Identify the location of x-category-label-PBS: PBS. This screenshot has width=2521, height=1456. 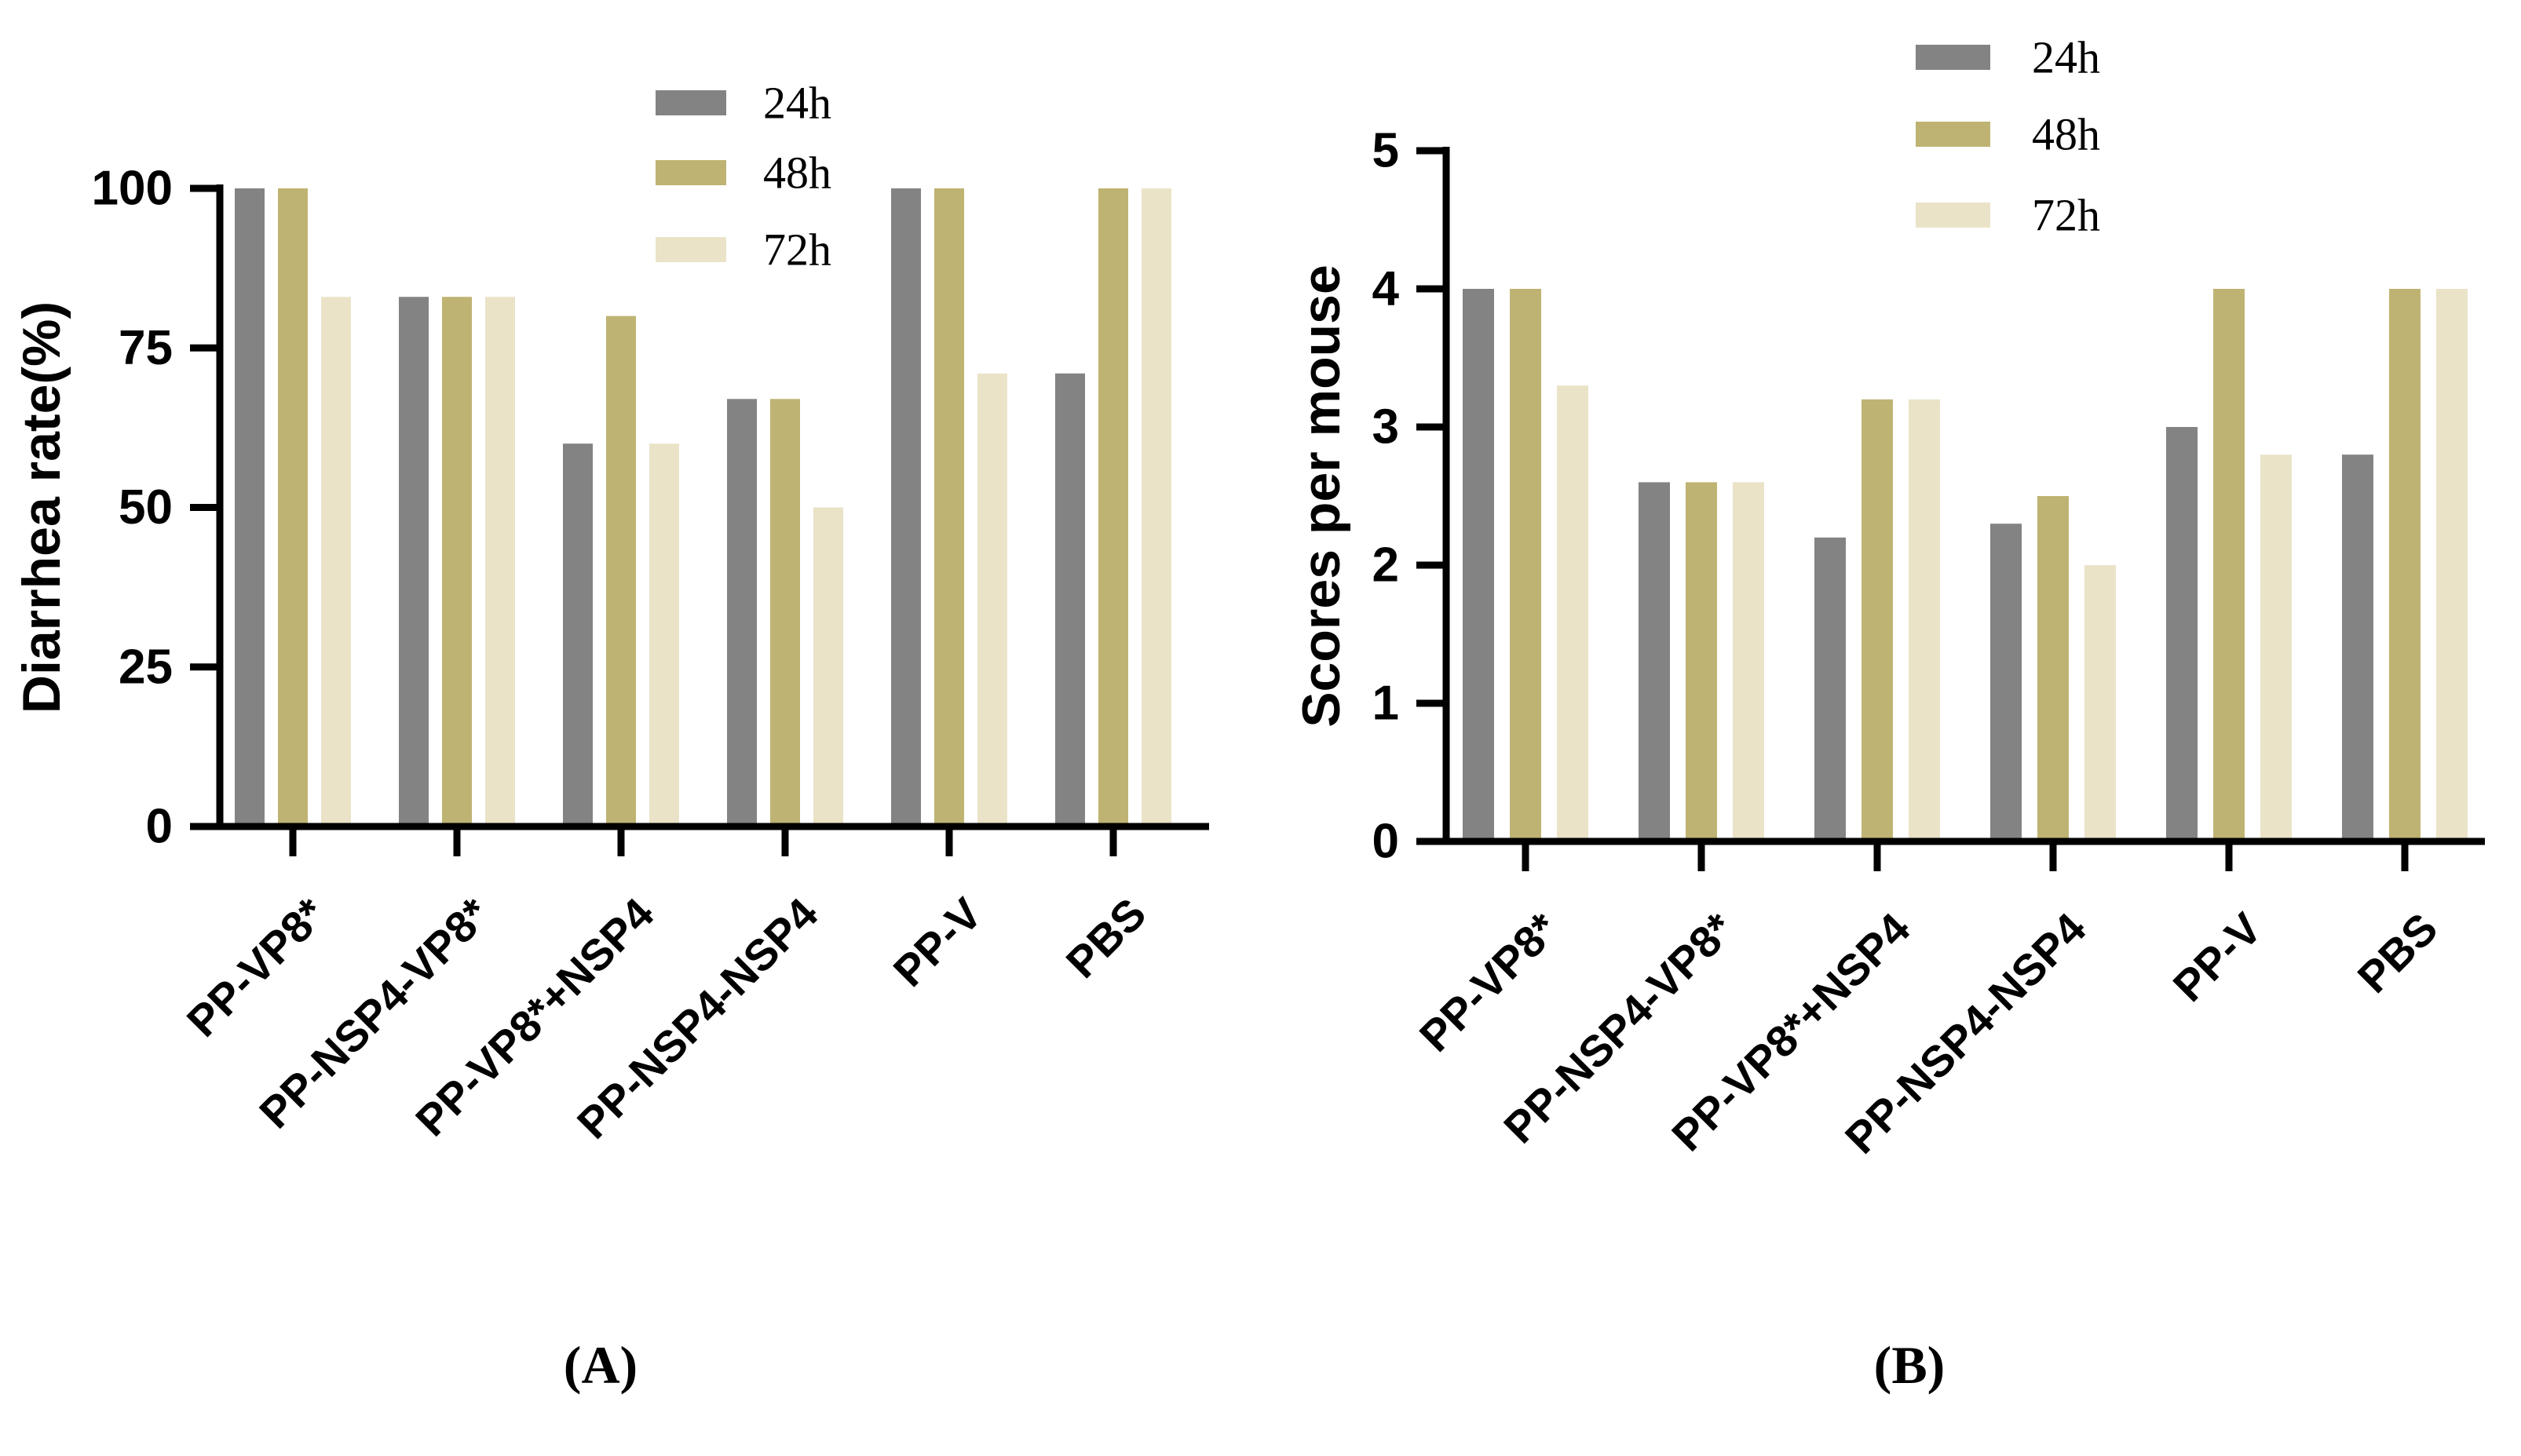
(2398, 952).